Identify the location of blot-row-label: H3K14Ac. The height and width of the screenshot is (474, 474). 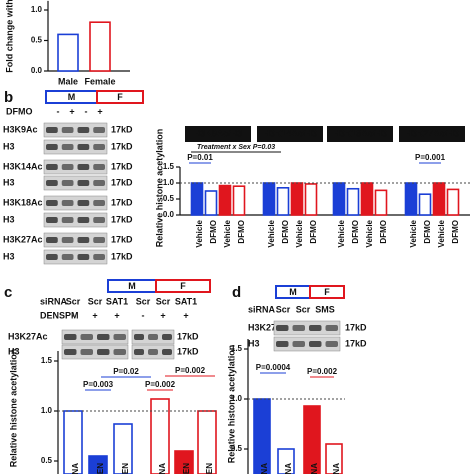
(23, 166).